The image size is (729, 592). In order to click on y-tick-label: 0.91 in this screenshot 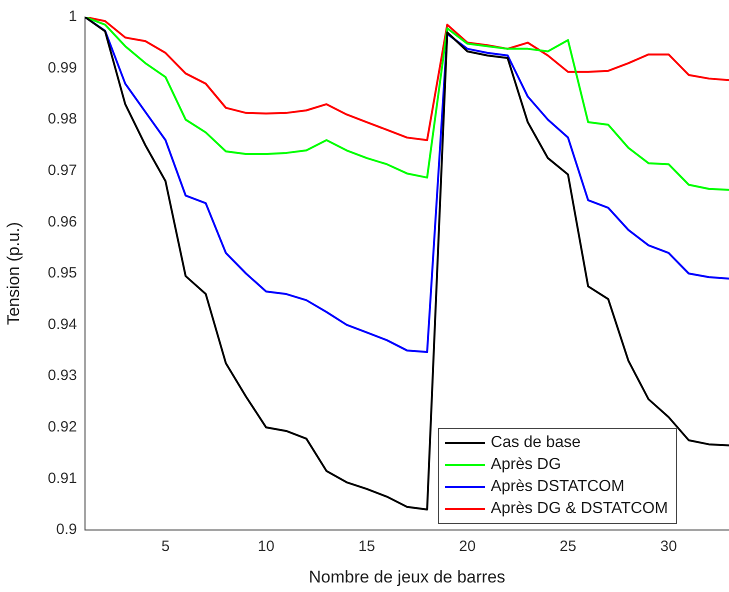, I will do `click(62, 478)`.